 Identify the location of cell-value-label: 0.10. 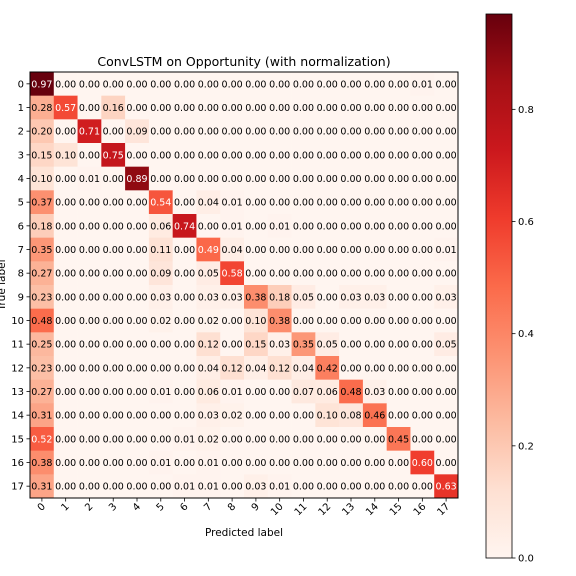
(65, 155).